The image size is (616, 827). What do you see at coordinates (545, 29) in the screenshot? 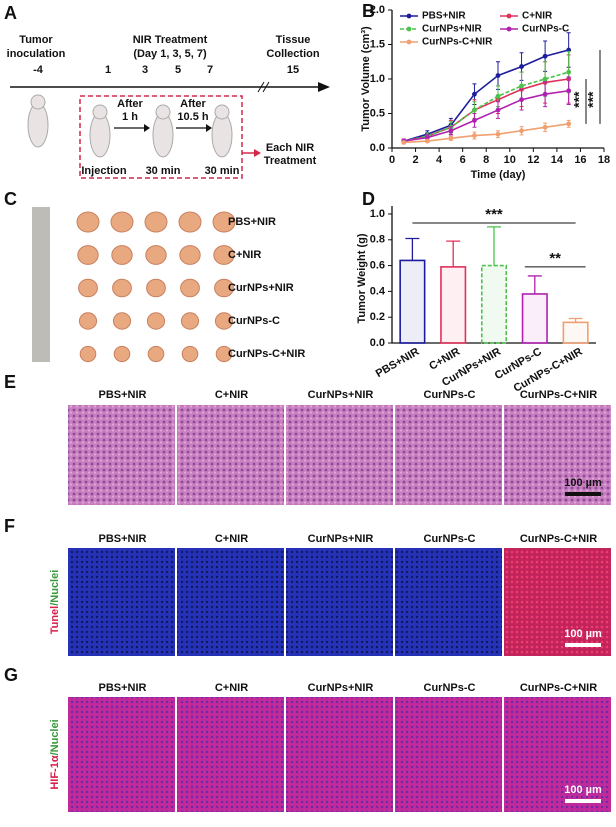
I see `legend-label: CurNPs-C` at bounding box center [545, 29].